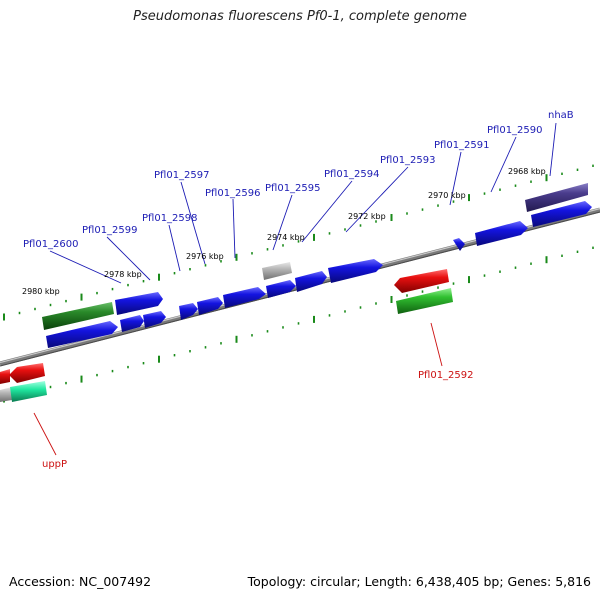 The width and height of the screenshot is (600, 600). Describe the element at coordinates (110, 230) in the screenshot. I see `gene-label-pfl01-2599: Pfl01_2599` at that location.